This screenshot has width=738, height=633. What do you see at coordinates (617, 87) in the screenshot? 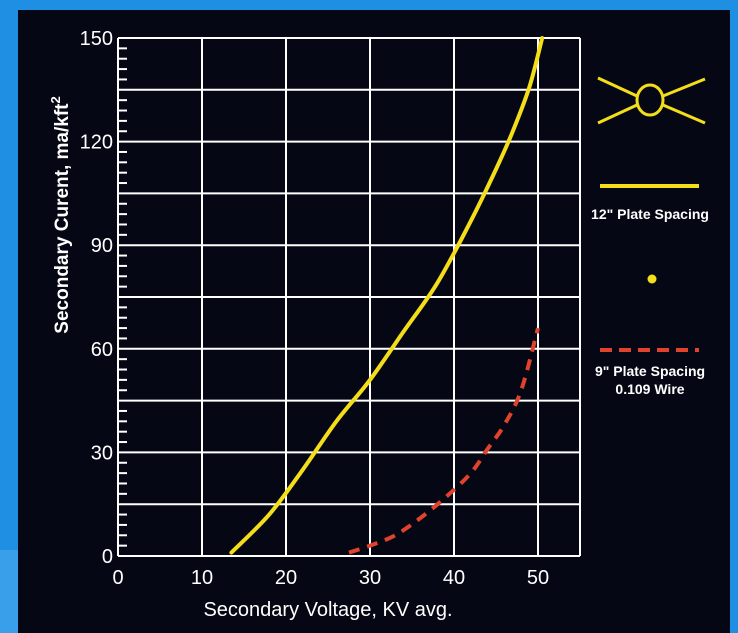
I see `wire-left-upper` at bounding box center [617, 87].